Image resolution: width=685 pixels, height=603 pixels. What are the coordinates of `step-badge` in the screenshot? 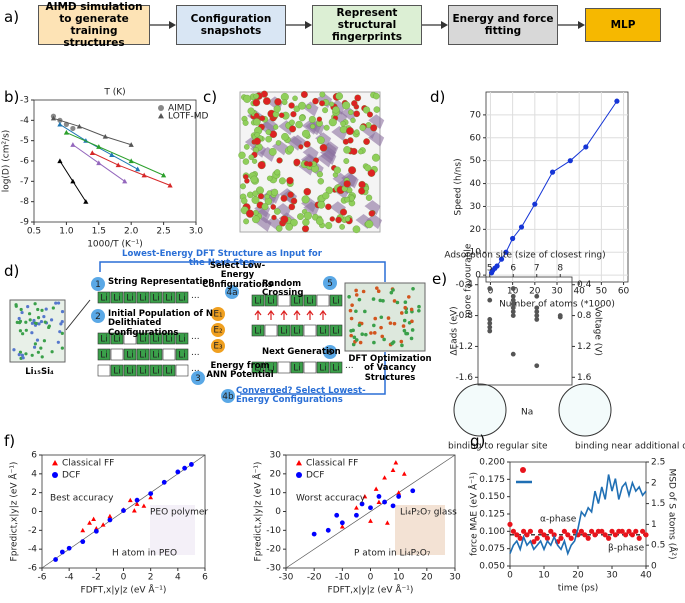 It's located at (232, 292).